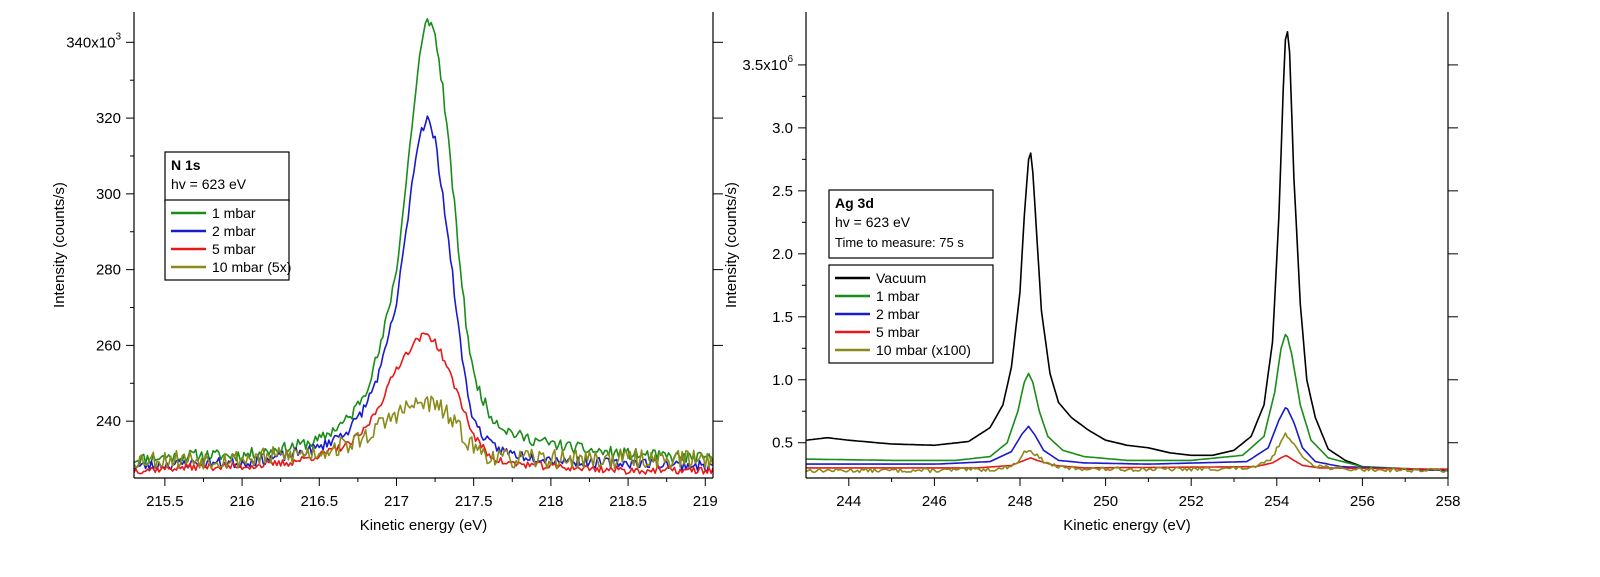  I want to click on x-tick-label: 258, so click(1447, 501).